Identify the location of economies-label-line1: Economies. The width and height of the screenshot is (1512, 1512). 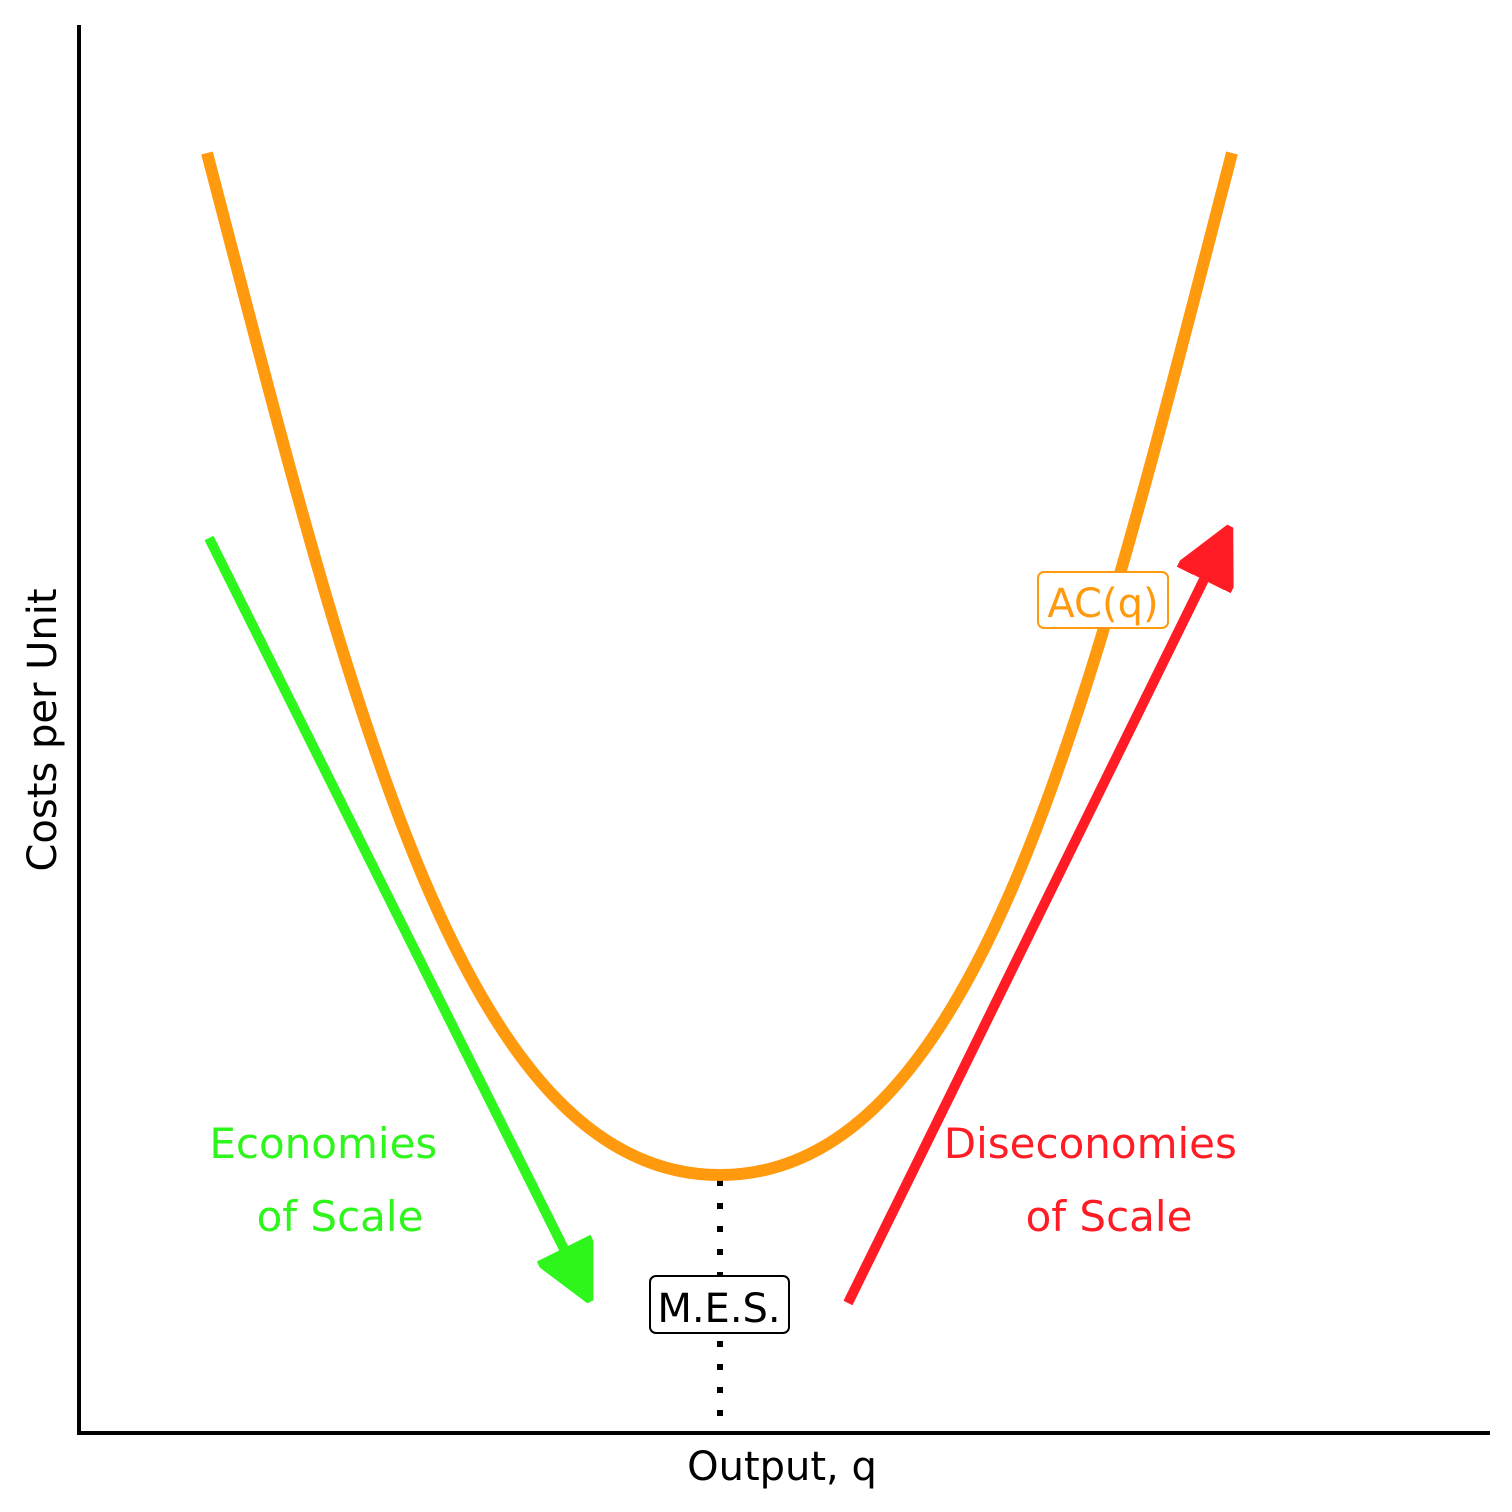
(323, 1143).